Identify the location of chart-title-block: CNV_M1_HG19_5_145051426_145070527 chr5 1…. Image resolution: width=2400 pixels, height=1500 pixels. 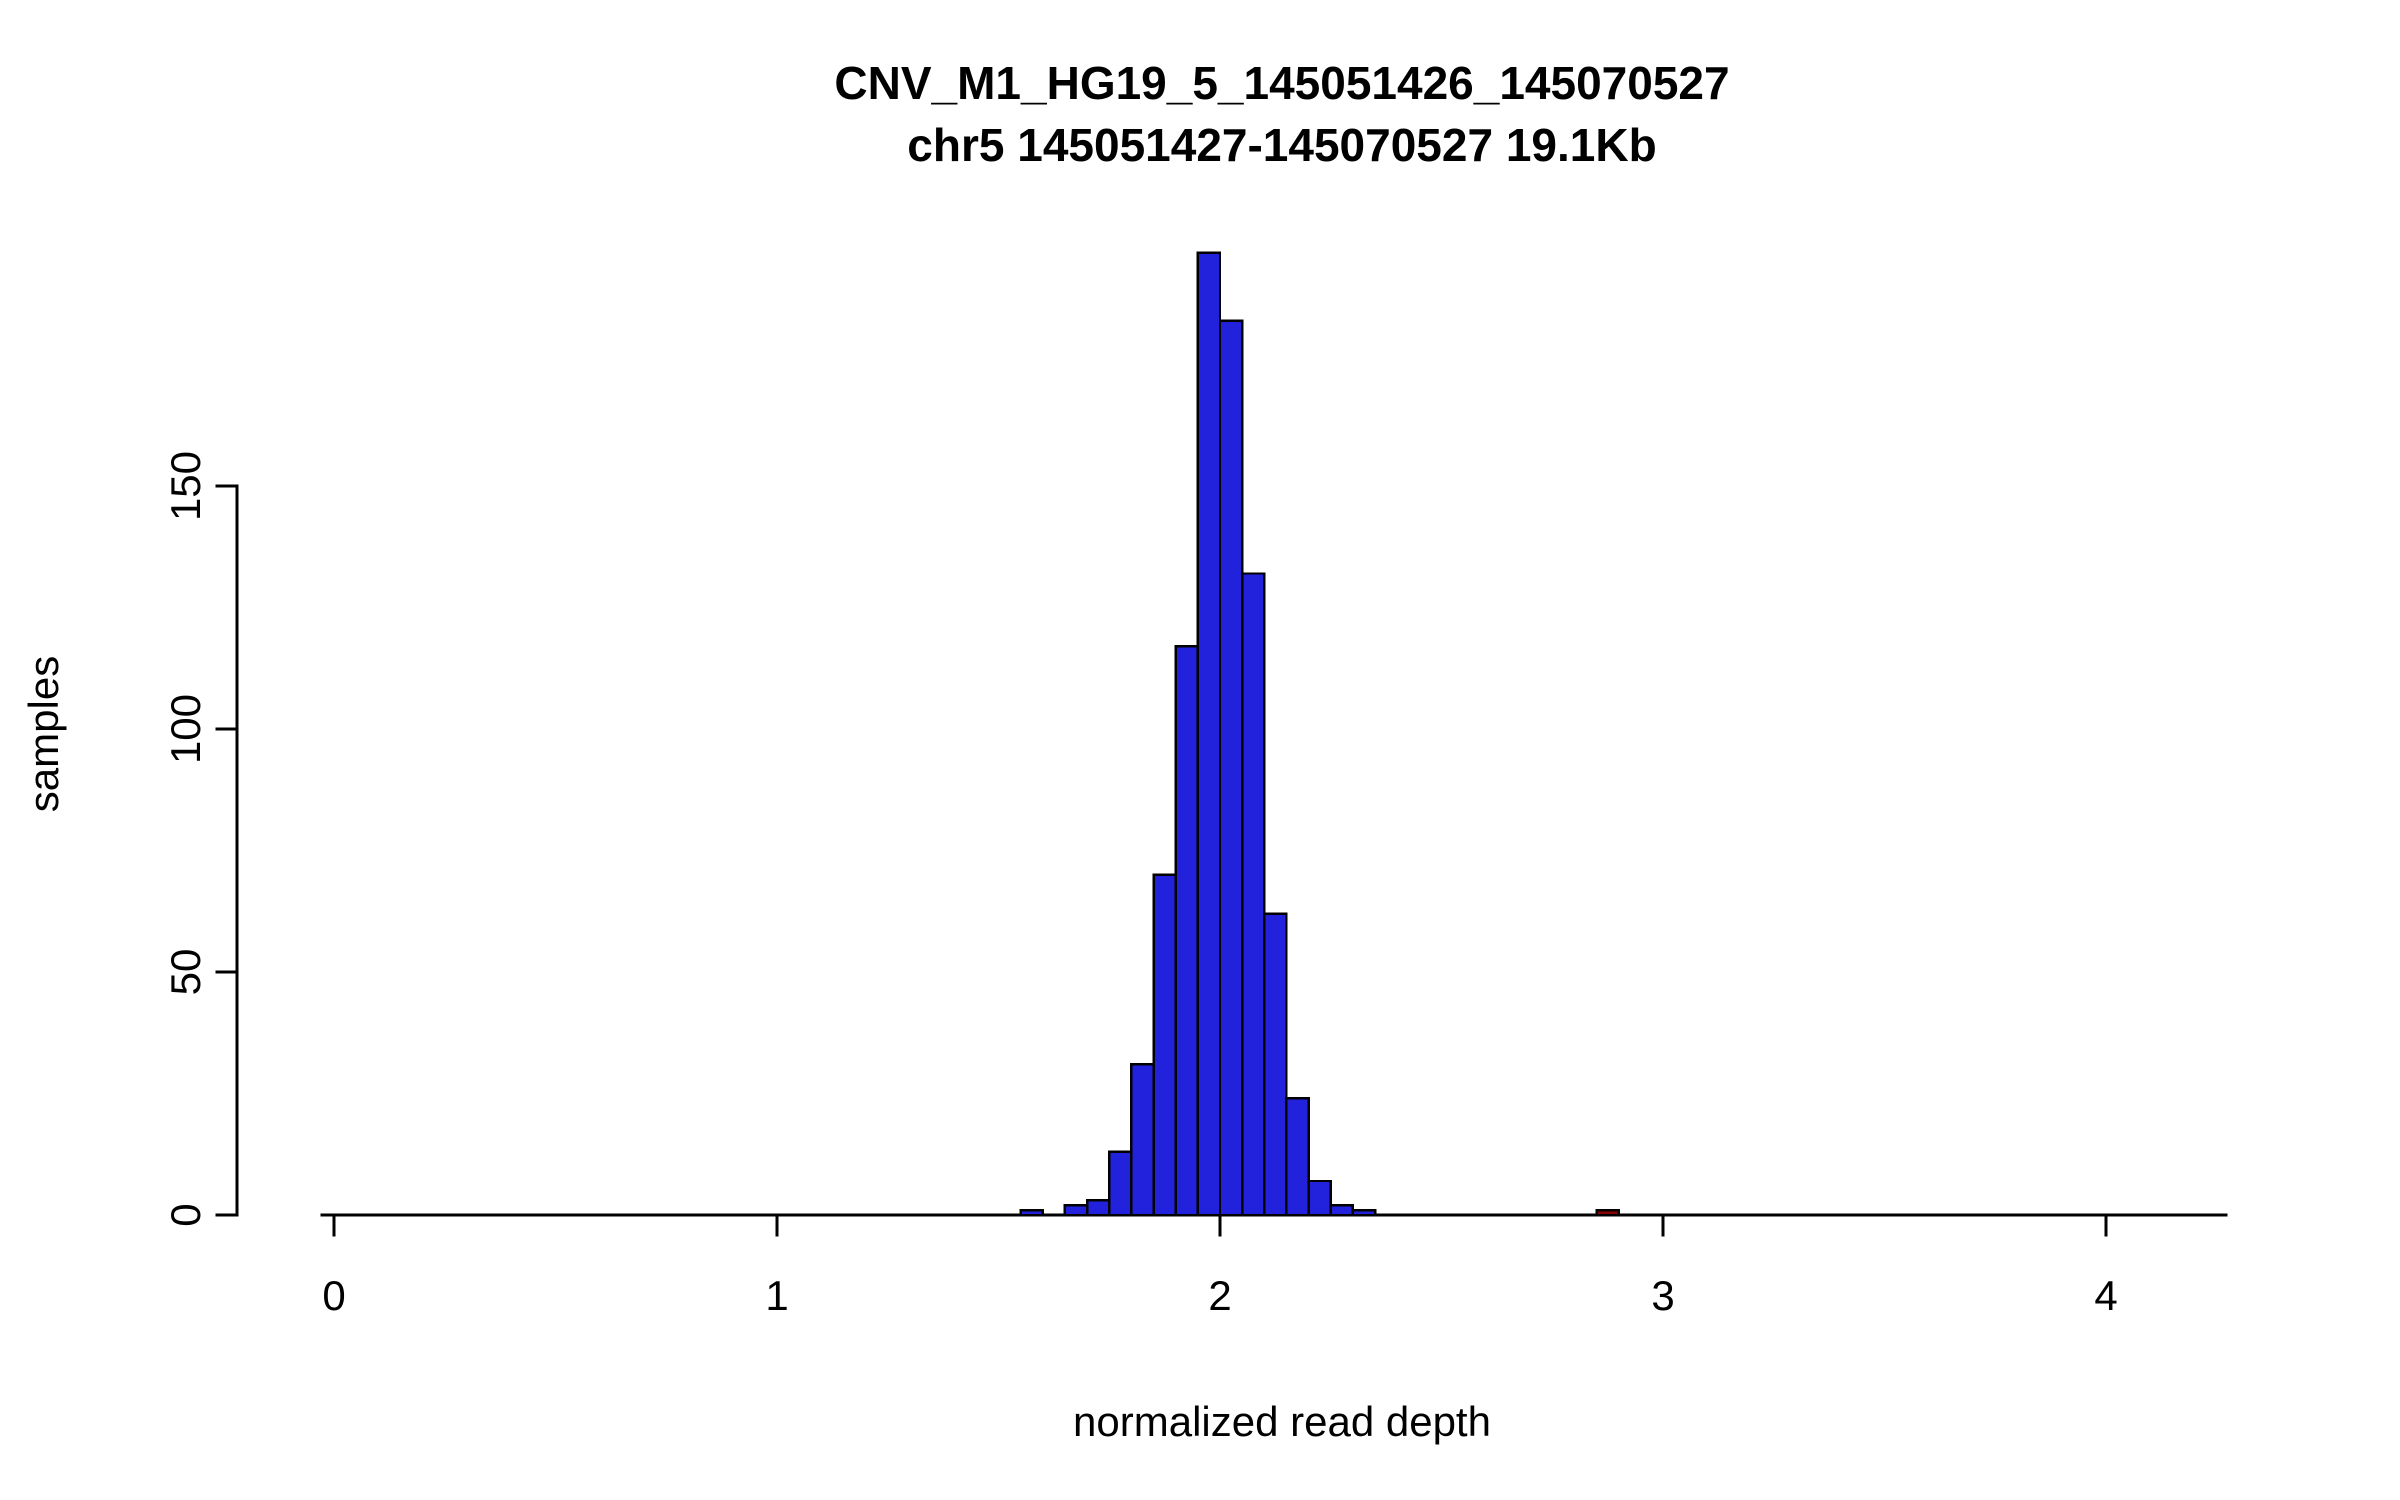
(1281, 114).